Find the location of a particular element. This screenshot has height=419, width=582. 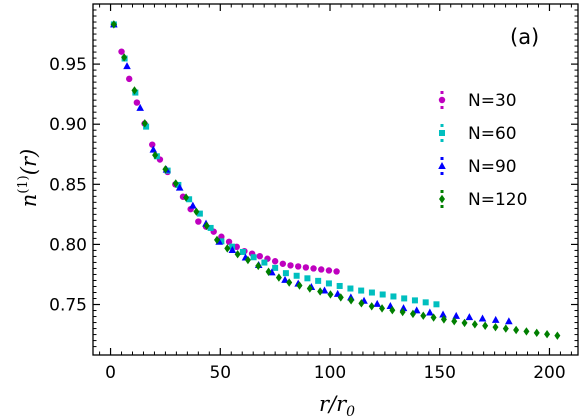

y-axis-label: n(1)(r) is located at coordinates (28, 178).